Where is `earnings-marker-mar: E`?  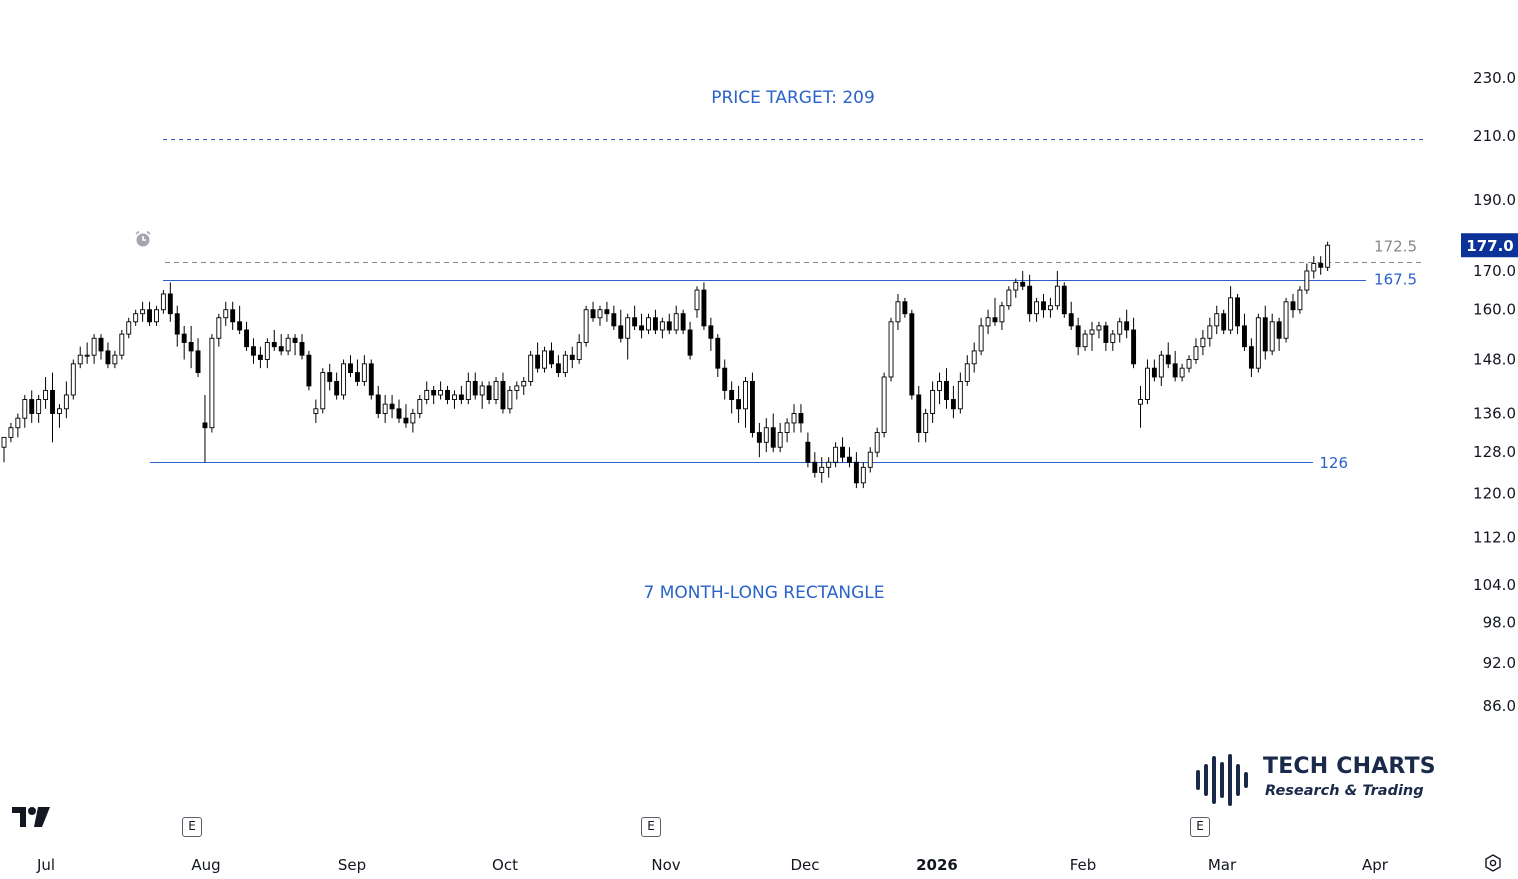 earnings-marker-mar: E is located at coordinates (1200, 827).